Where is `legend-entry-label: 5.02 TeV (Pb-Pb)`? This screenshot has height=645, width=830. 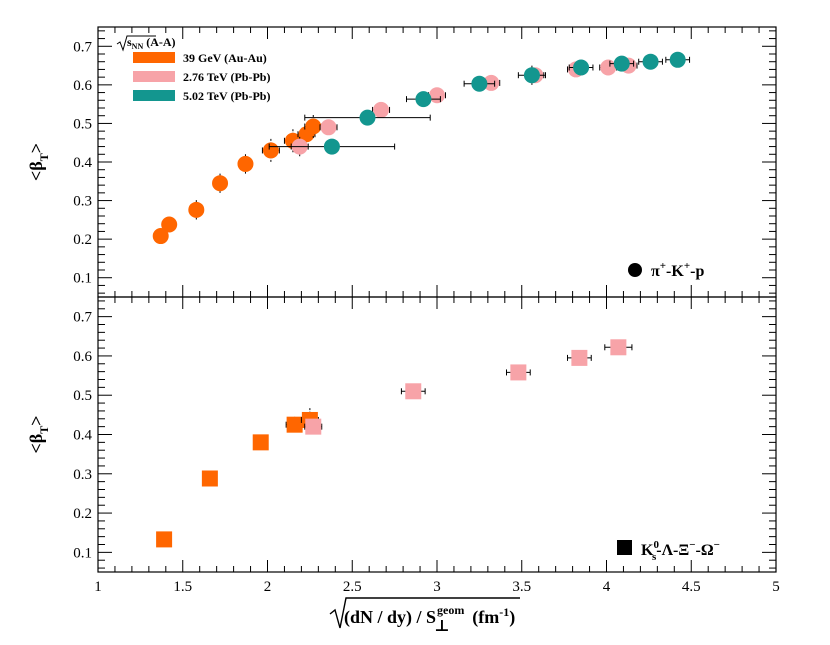 legend-entry-label: 5.02 TeV (Pb-Pb) is located at coordinates (226, 96).